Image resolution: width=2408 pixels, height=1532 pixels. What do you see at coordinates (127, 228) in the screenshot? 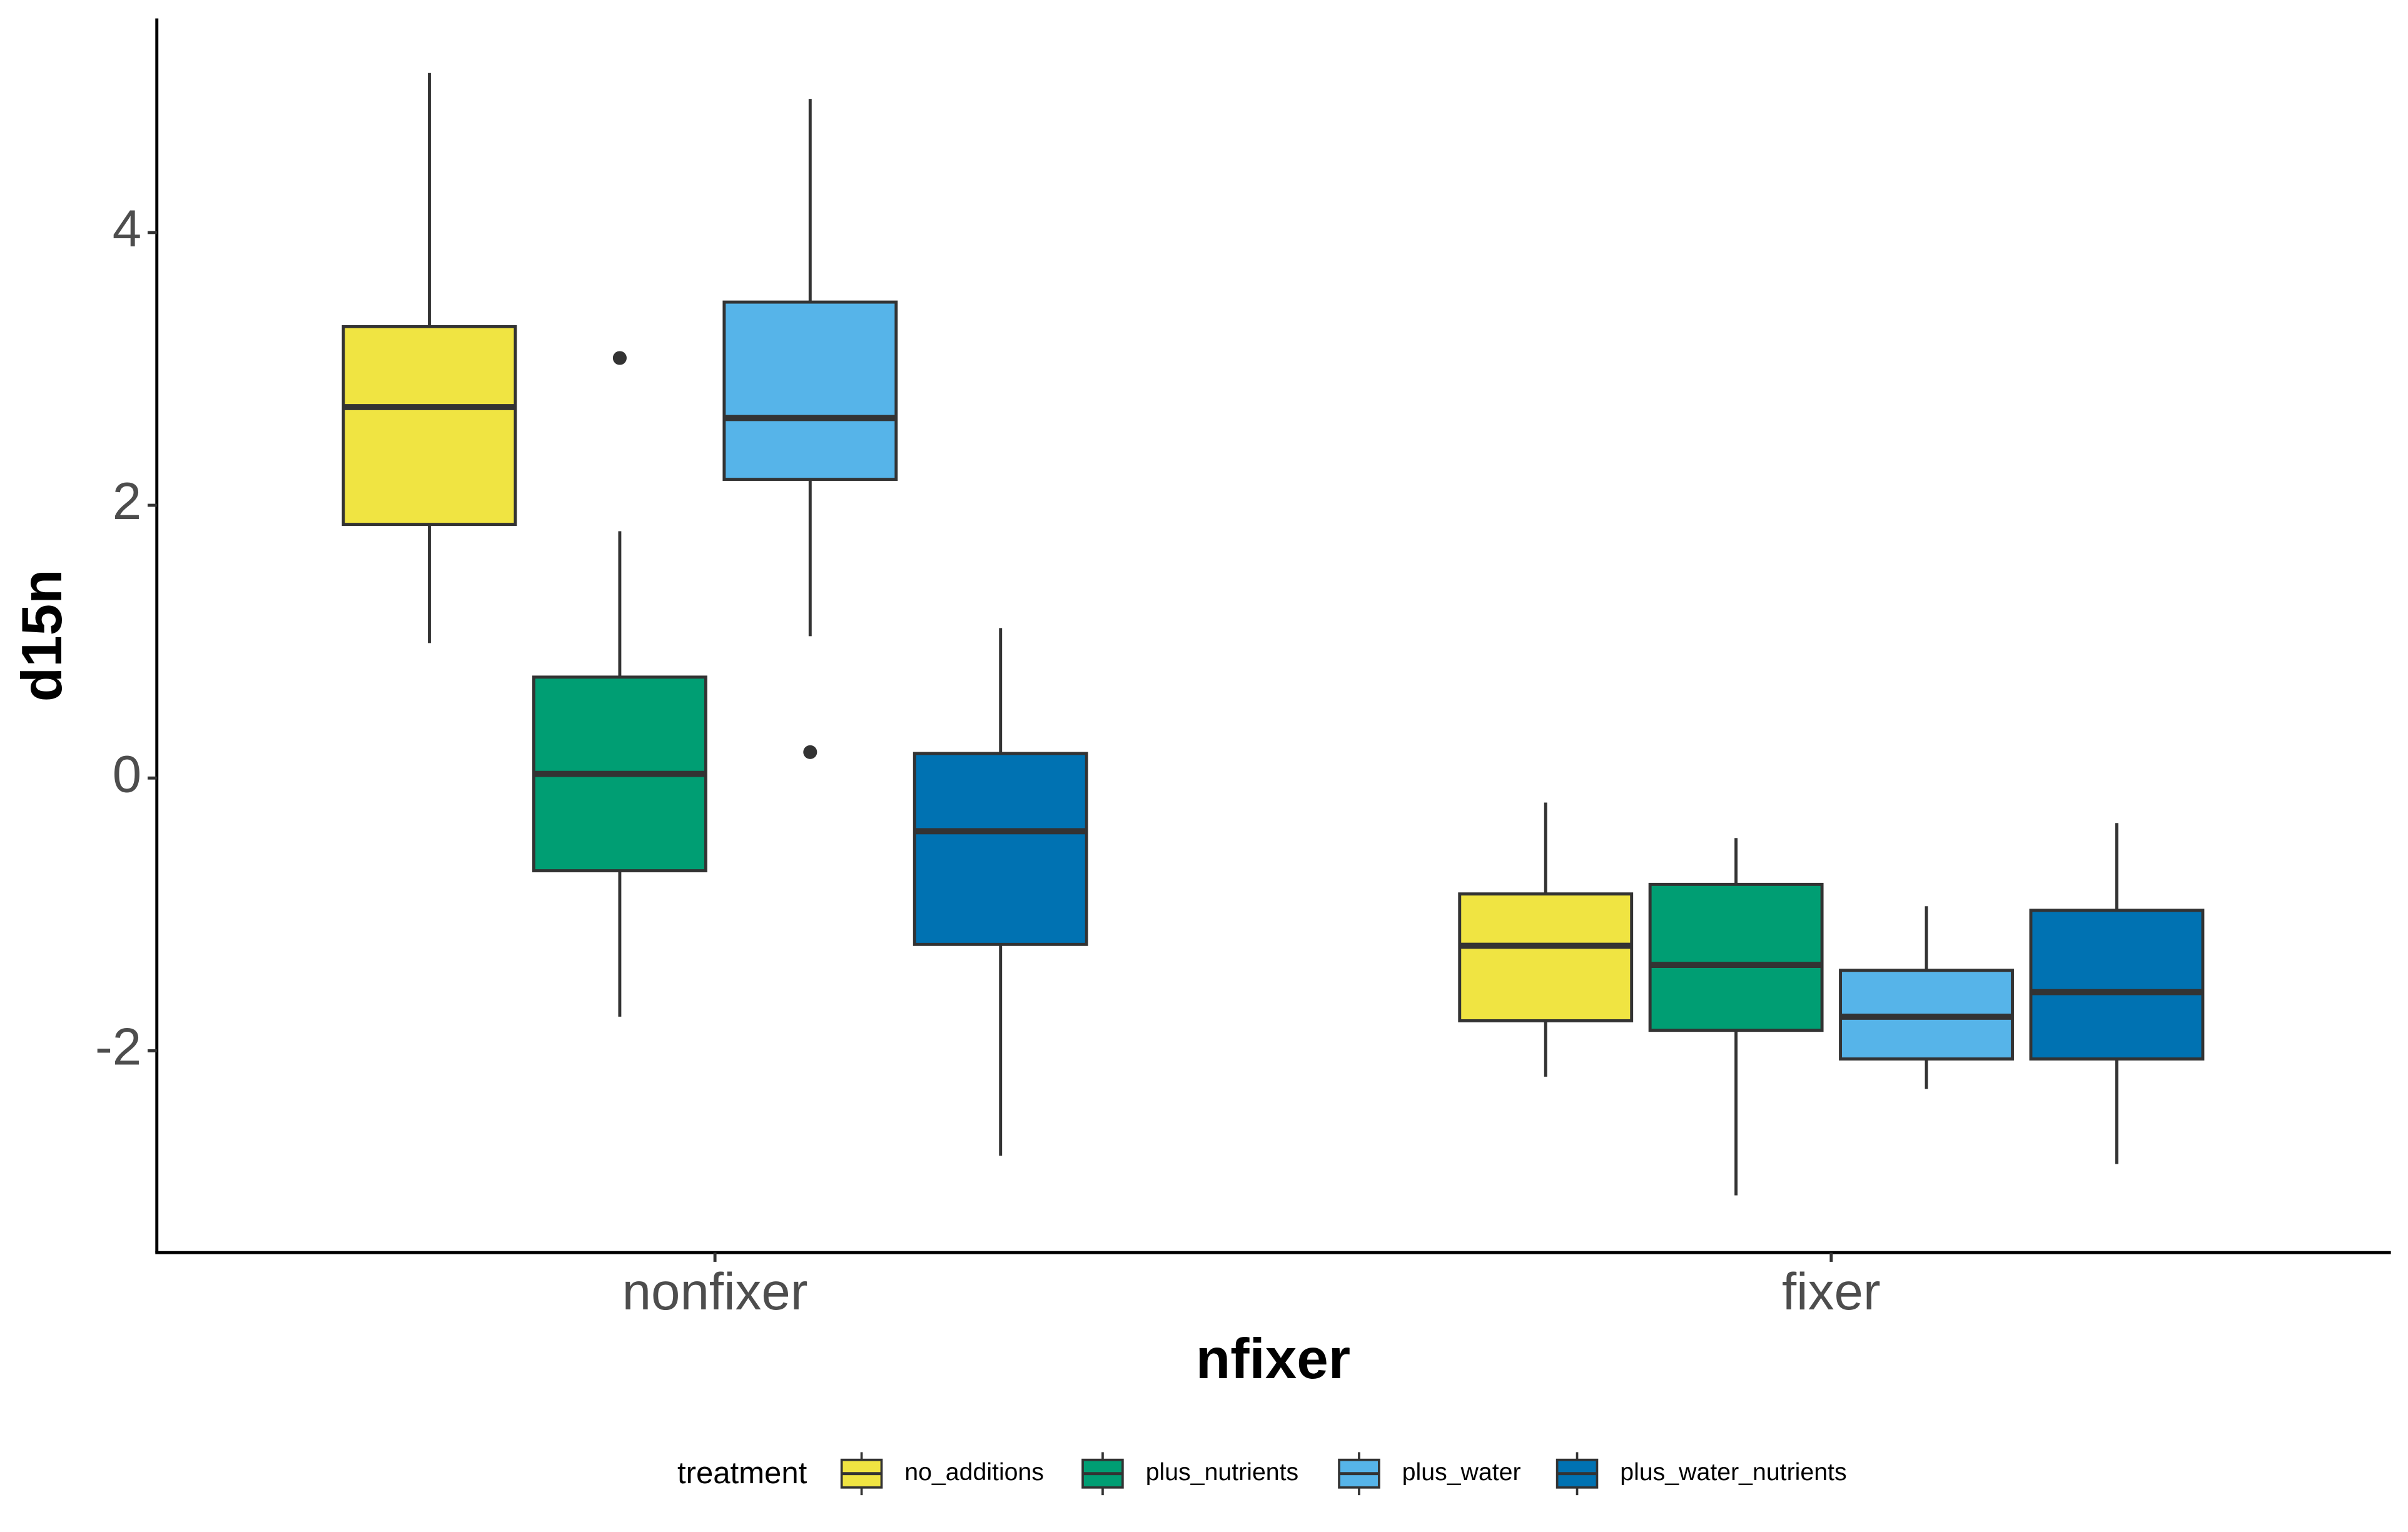
I see `y-tick-label: 4` at bounding box center [127, 228].